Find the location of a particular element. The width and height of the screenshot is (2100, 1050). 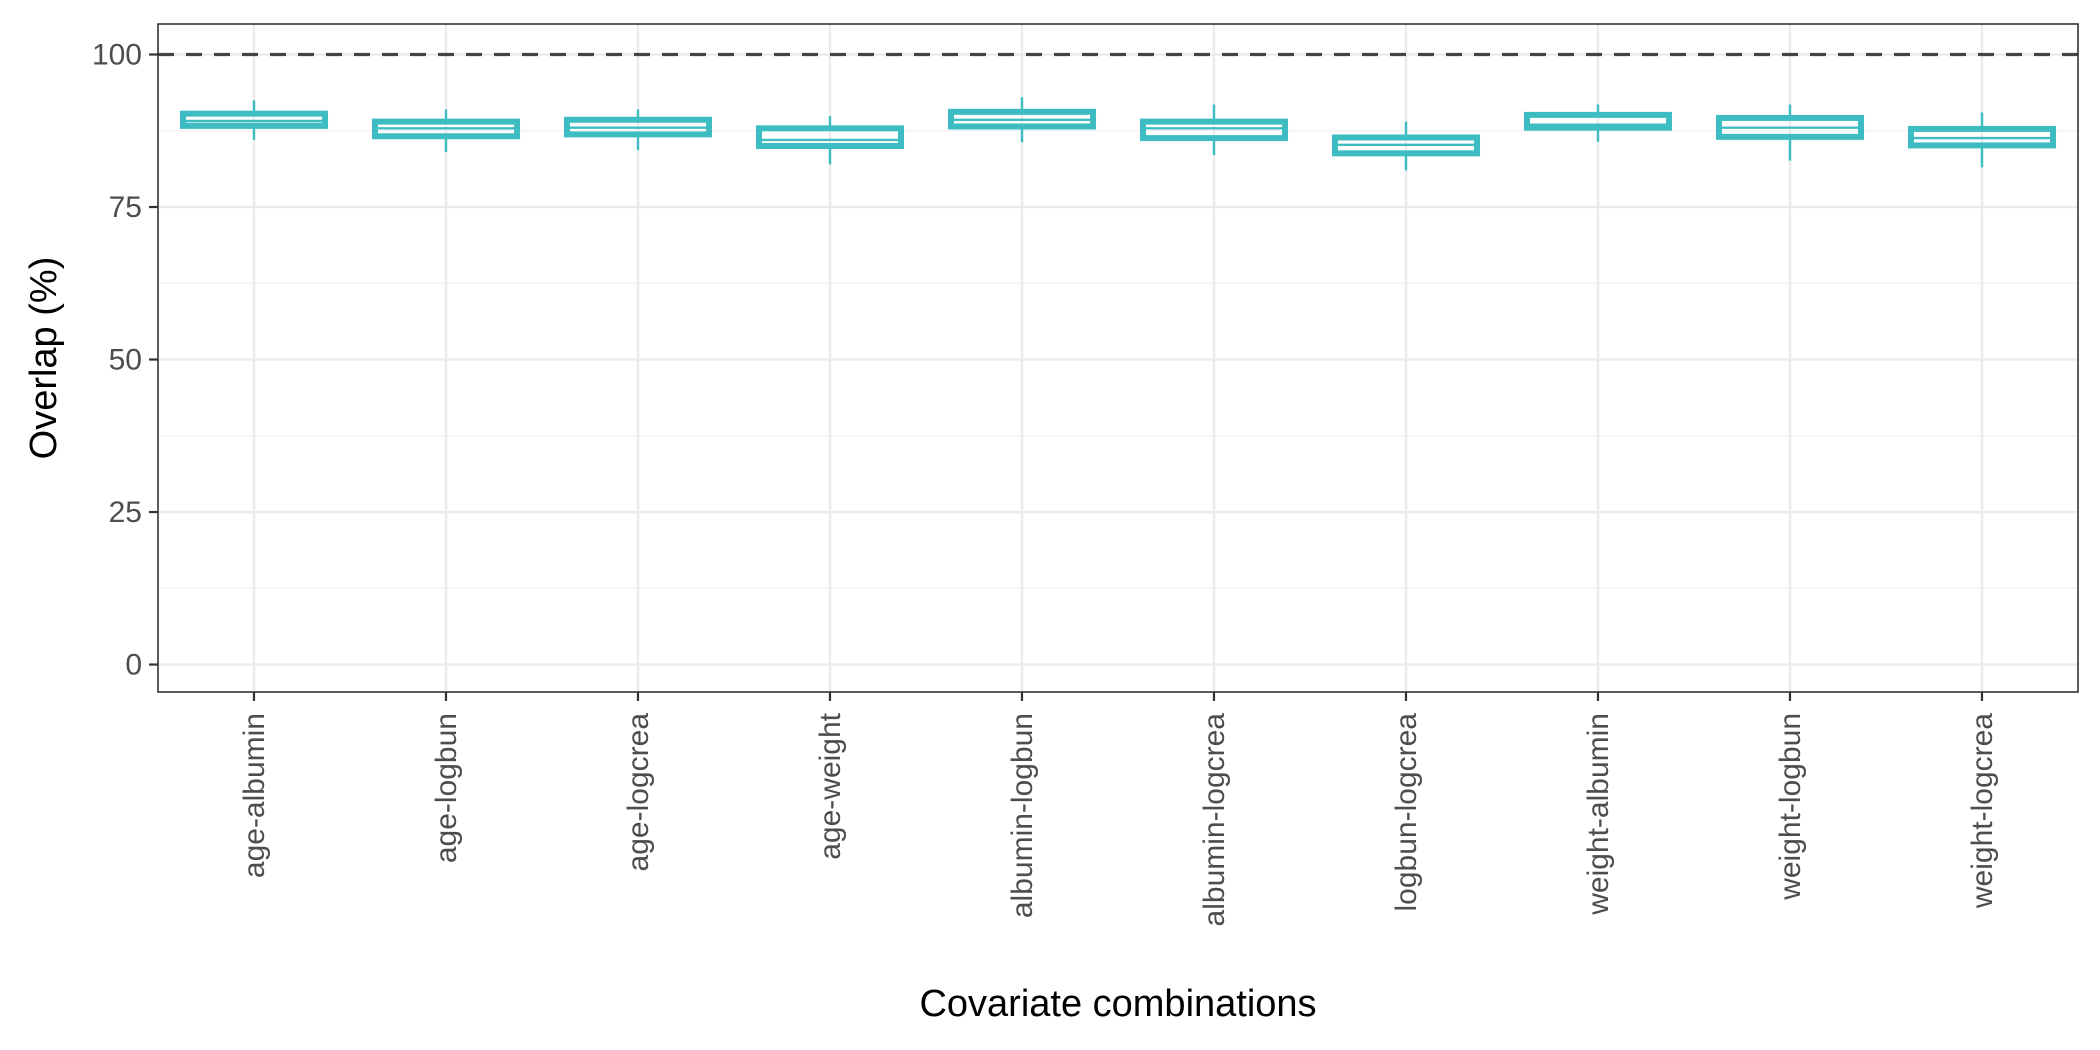

y-axis: 0 25 50 75 100 is located at coordinates (125, 360).